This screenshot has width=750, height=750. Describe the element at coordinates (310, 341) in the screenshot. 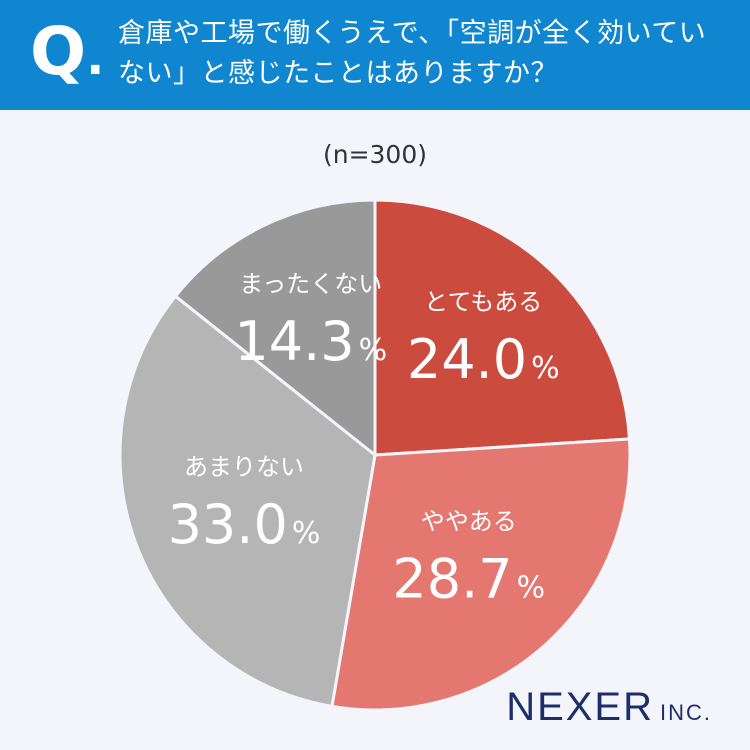

I see `slice-value-never: 14.3%` at that location.